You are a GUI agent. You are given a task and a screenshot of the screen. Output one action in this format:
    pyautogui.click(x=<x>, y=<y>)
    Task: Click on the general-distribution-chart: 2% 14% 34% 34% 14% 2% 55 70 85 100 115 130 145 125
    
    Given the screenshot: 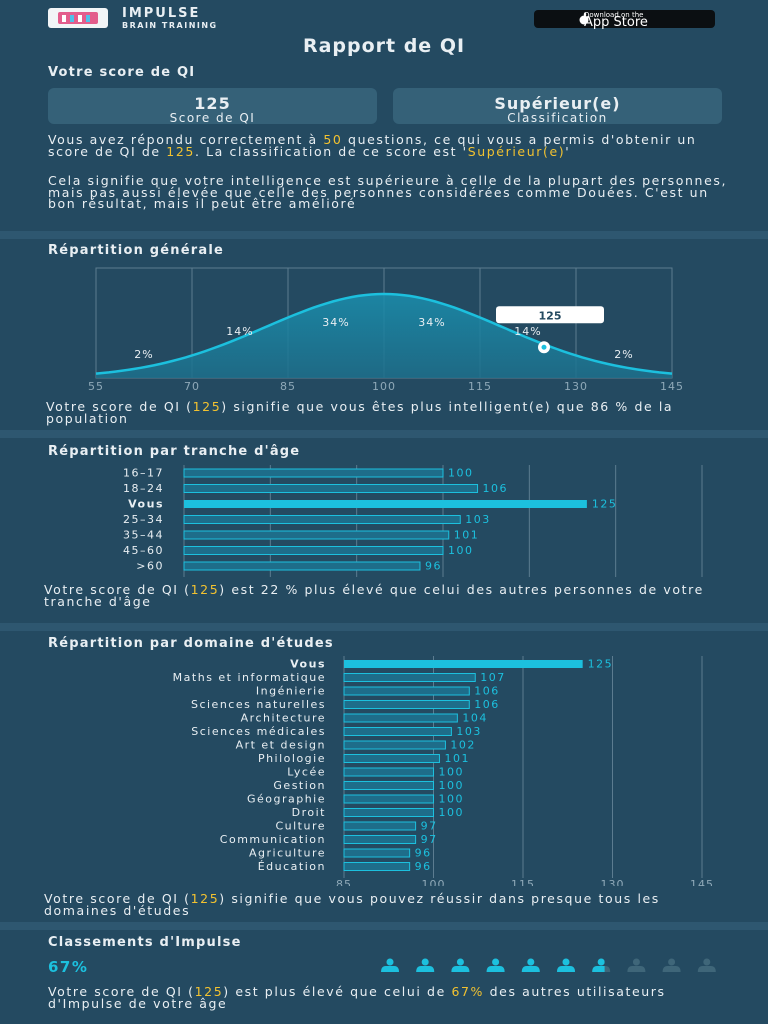 What is the action you would take?
    pyautogui.click(x=385, y=330)
    